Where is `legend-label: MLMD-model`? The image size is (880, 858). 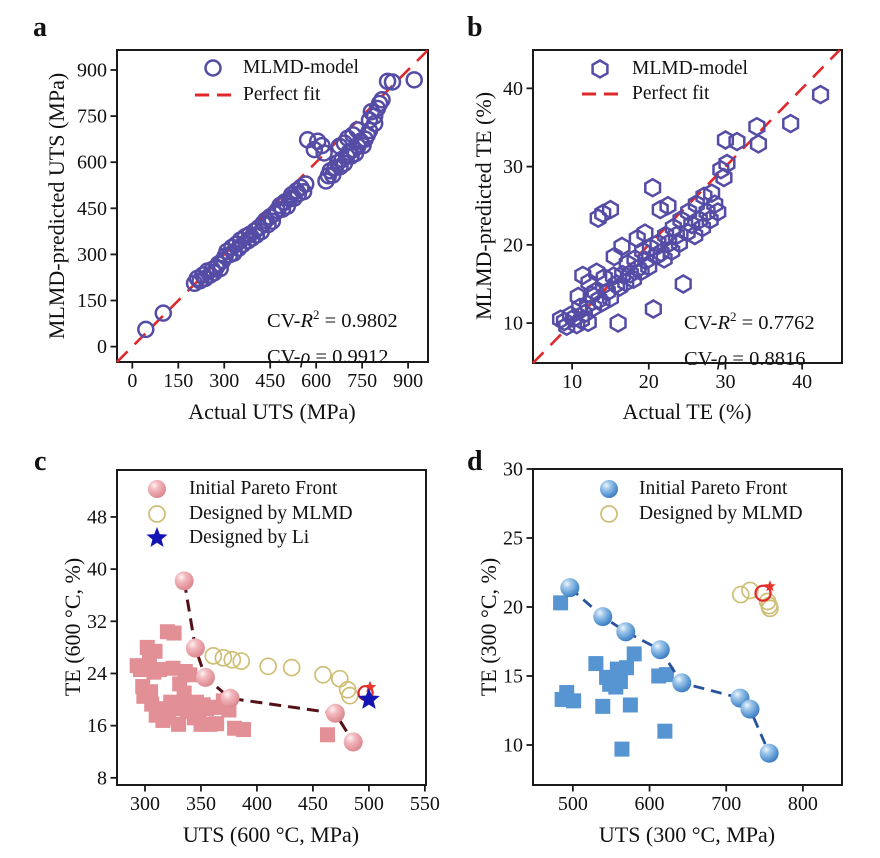 legend-label: MLMD-model is located at coordinates (301, 67).